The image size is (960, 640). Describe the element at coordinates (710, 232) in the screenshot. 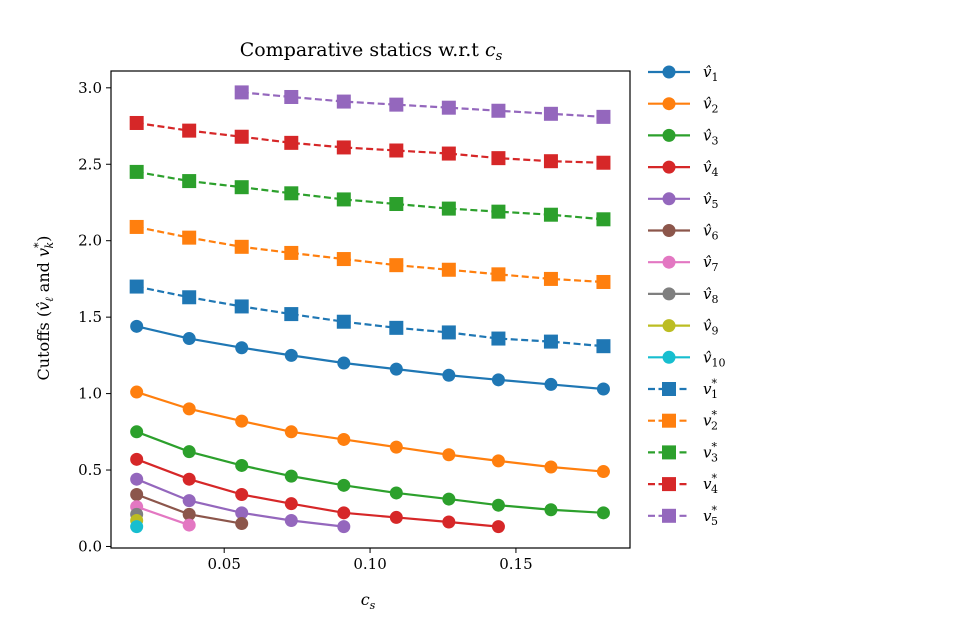

I see `legend-label: v̂6` at that location.